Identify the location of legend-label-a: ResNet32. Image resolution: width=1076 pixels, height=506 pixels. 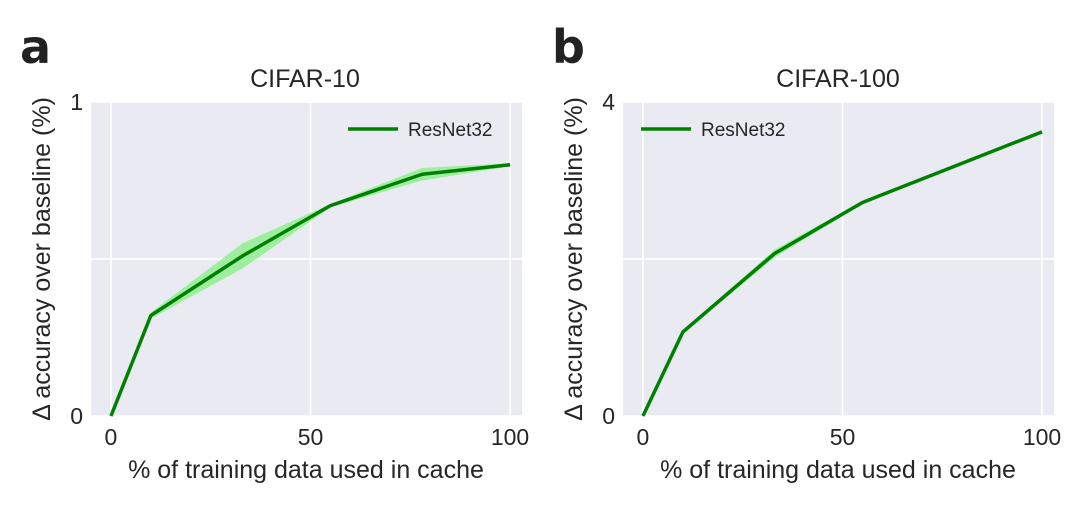
(450, 130).